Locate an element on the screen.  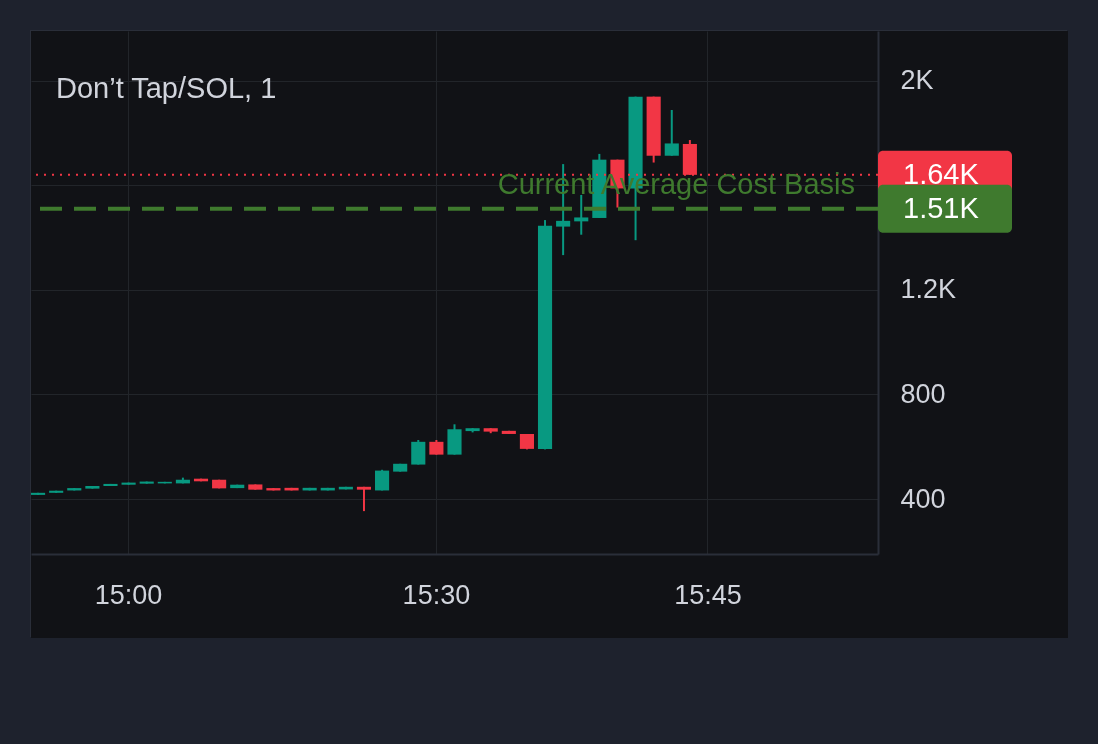
y-tick-label: 1.2K is located at coordinates (928, 289).